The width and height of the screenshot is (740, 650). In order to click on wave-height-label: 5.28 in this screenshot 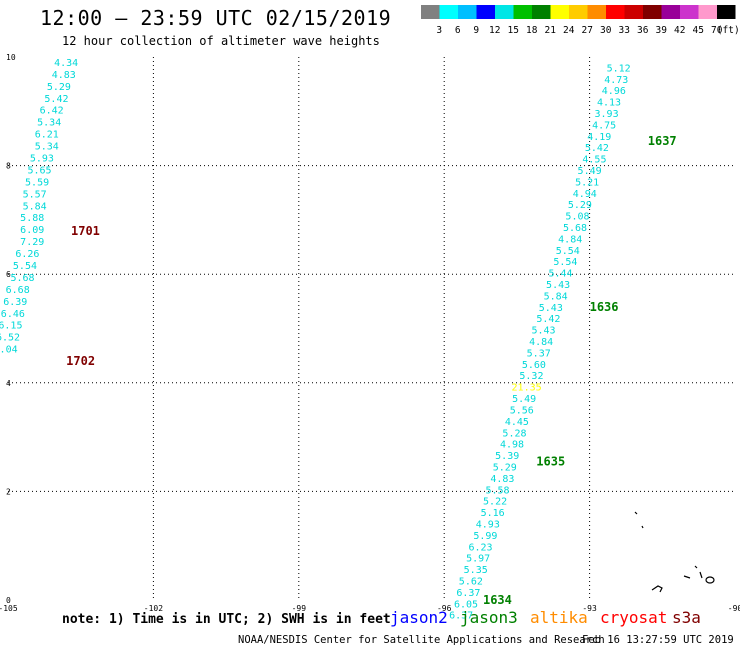, I will do `click(514, 433)`.